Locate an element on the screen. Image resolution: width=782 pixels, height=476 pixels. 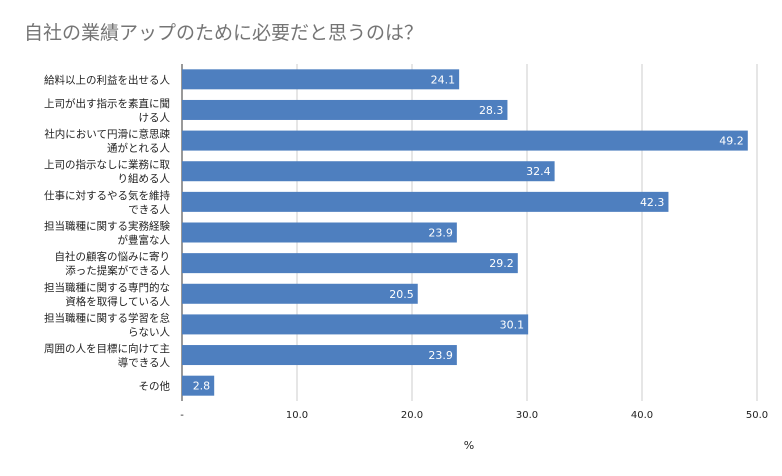
category-label-line: 社内において円滑に意思疎 is located at coordinates (107, 134).